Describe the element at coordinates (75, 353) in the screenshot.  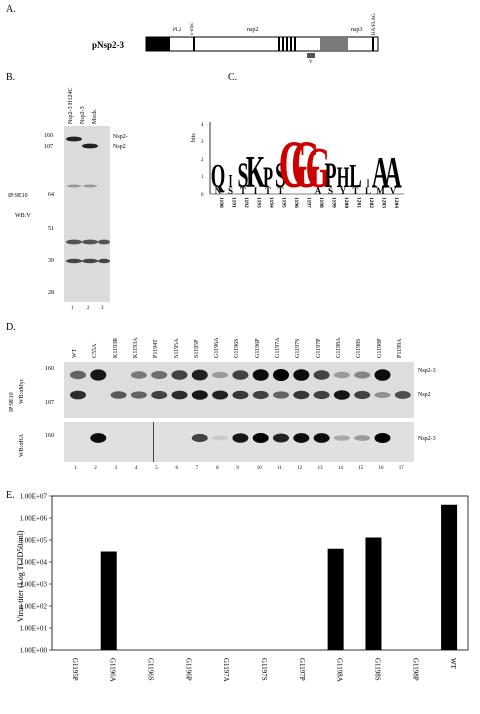
I see `lane-d-label: WT` at that location.